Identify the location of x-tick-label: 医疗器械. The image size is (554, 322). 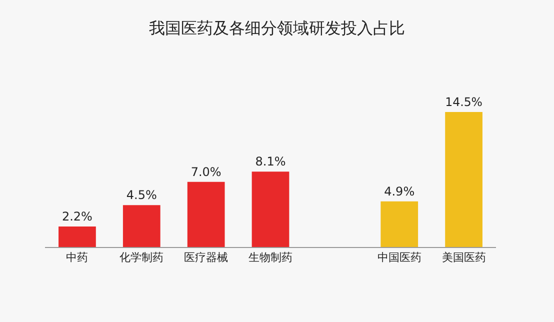
(206, 257).